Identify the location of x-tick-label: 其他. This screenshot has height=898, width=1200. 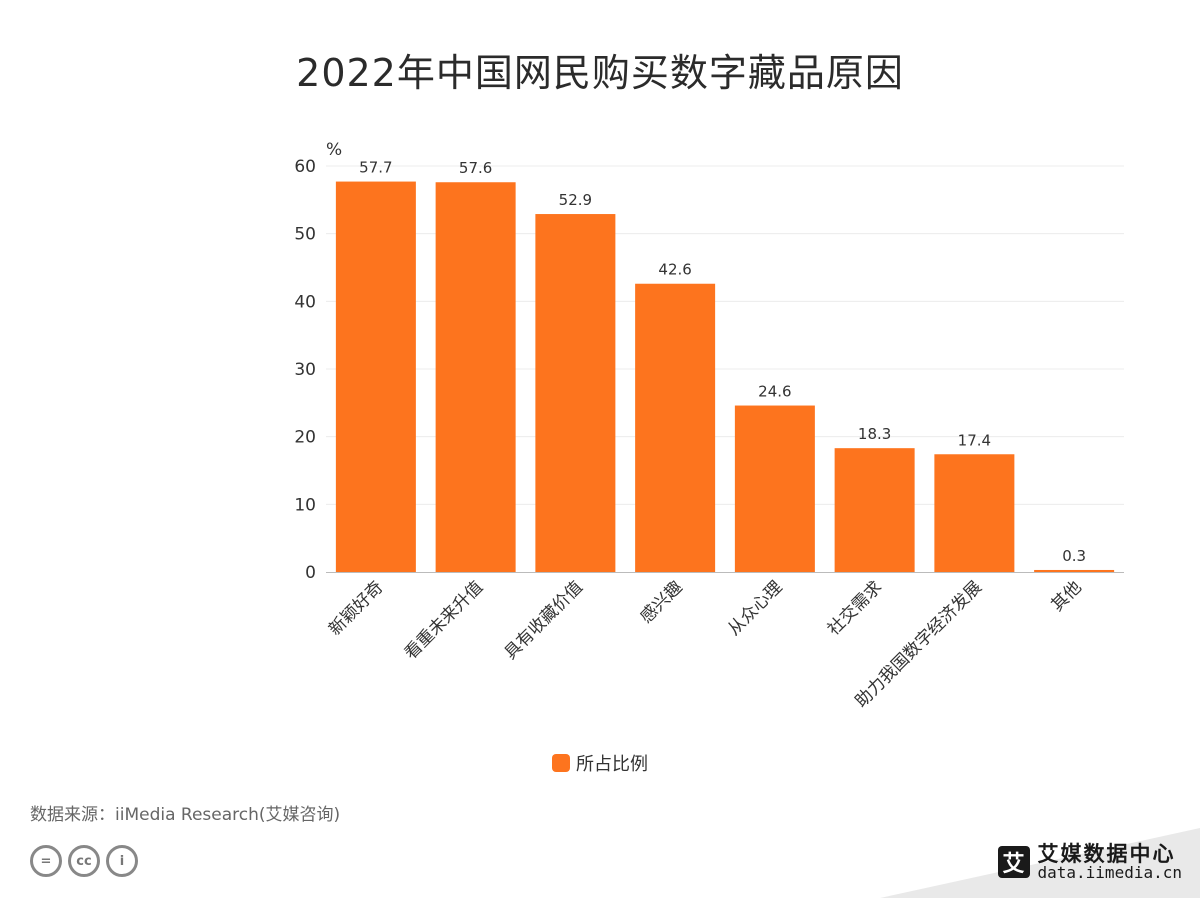
(1066, 596).